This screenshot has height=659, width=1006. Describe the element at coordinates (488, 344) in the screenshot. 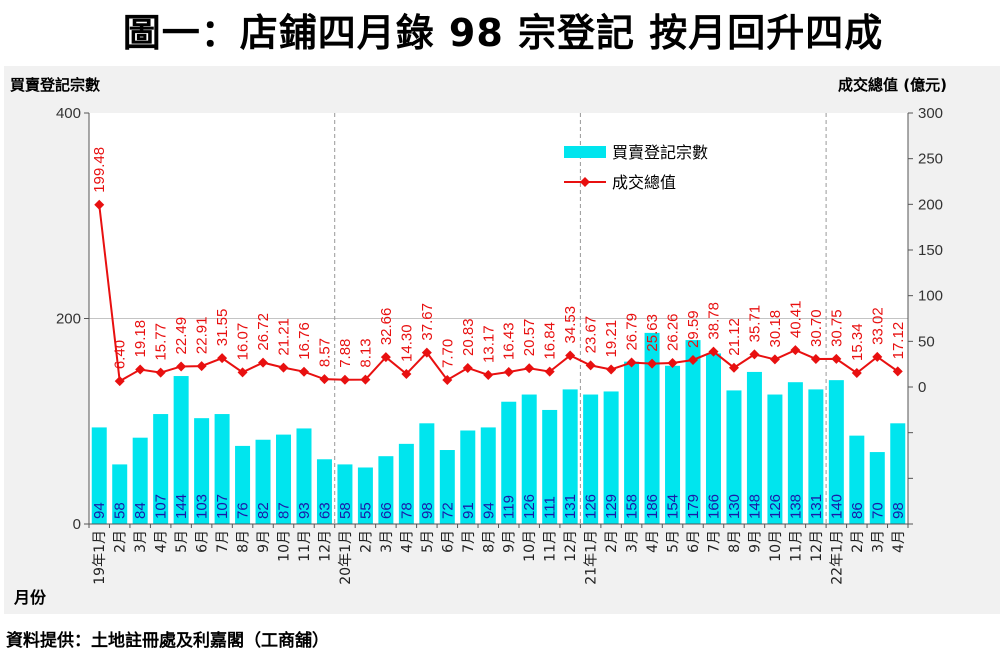

I see `line-label: 13.17` at that location.